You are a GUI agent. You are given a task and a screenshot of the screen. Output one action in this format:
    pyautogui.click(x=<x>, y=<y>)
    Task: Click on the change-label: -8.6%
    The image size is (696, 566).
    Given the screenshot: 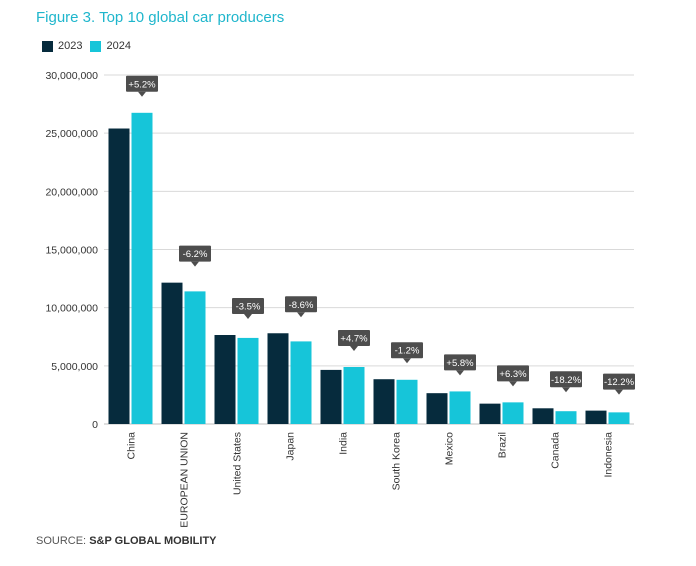 What is the action you would take?
    pyautogui.click(x=301, y=305)
    